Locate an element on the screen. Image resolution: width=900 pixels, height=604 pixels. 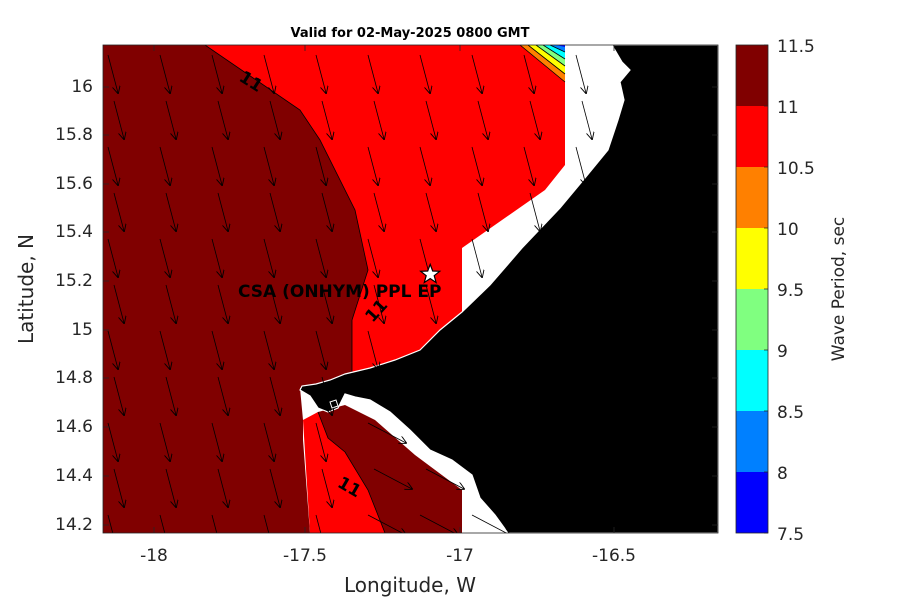
colorbar-tick-label: 10.5 is located at coordinates (796, 169).